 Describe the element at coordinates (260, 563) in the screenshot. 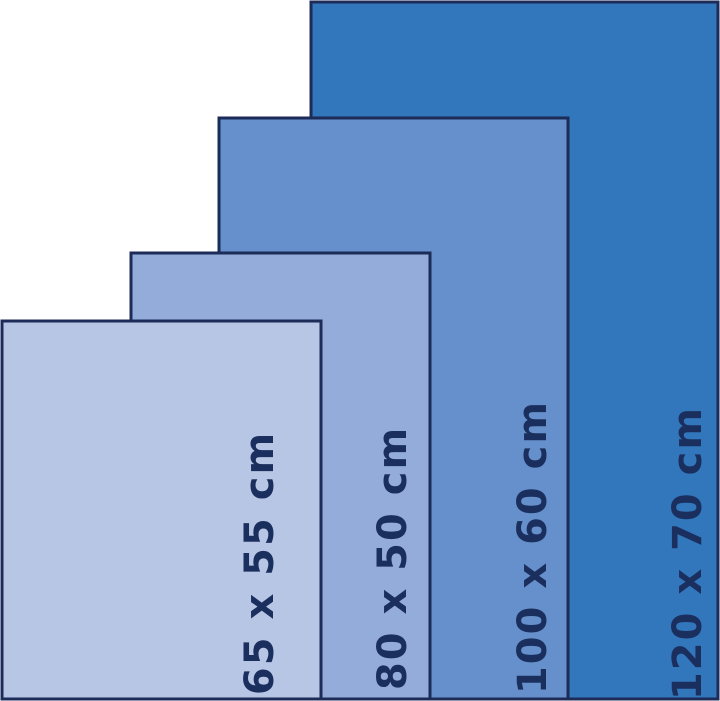

I see `size-label: 65 x 55 cm` at that location.